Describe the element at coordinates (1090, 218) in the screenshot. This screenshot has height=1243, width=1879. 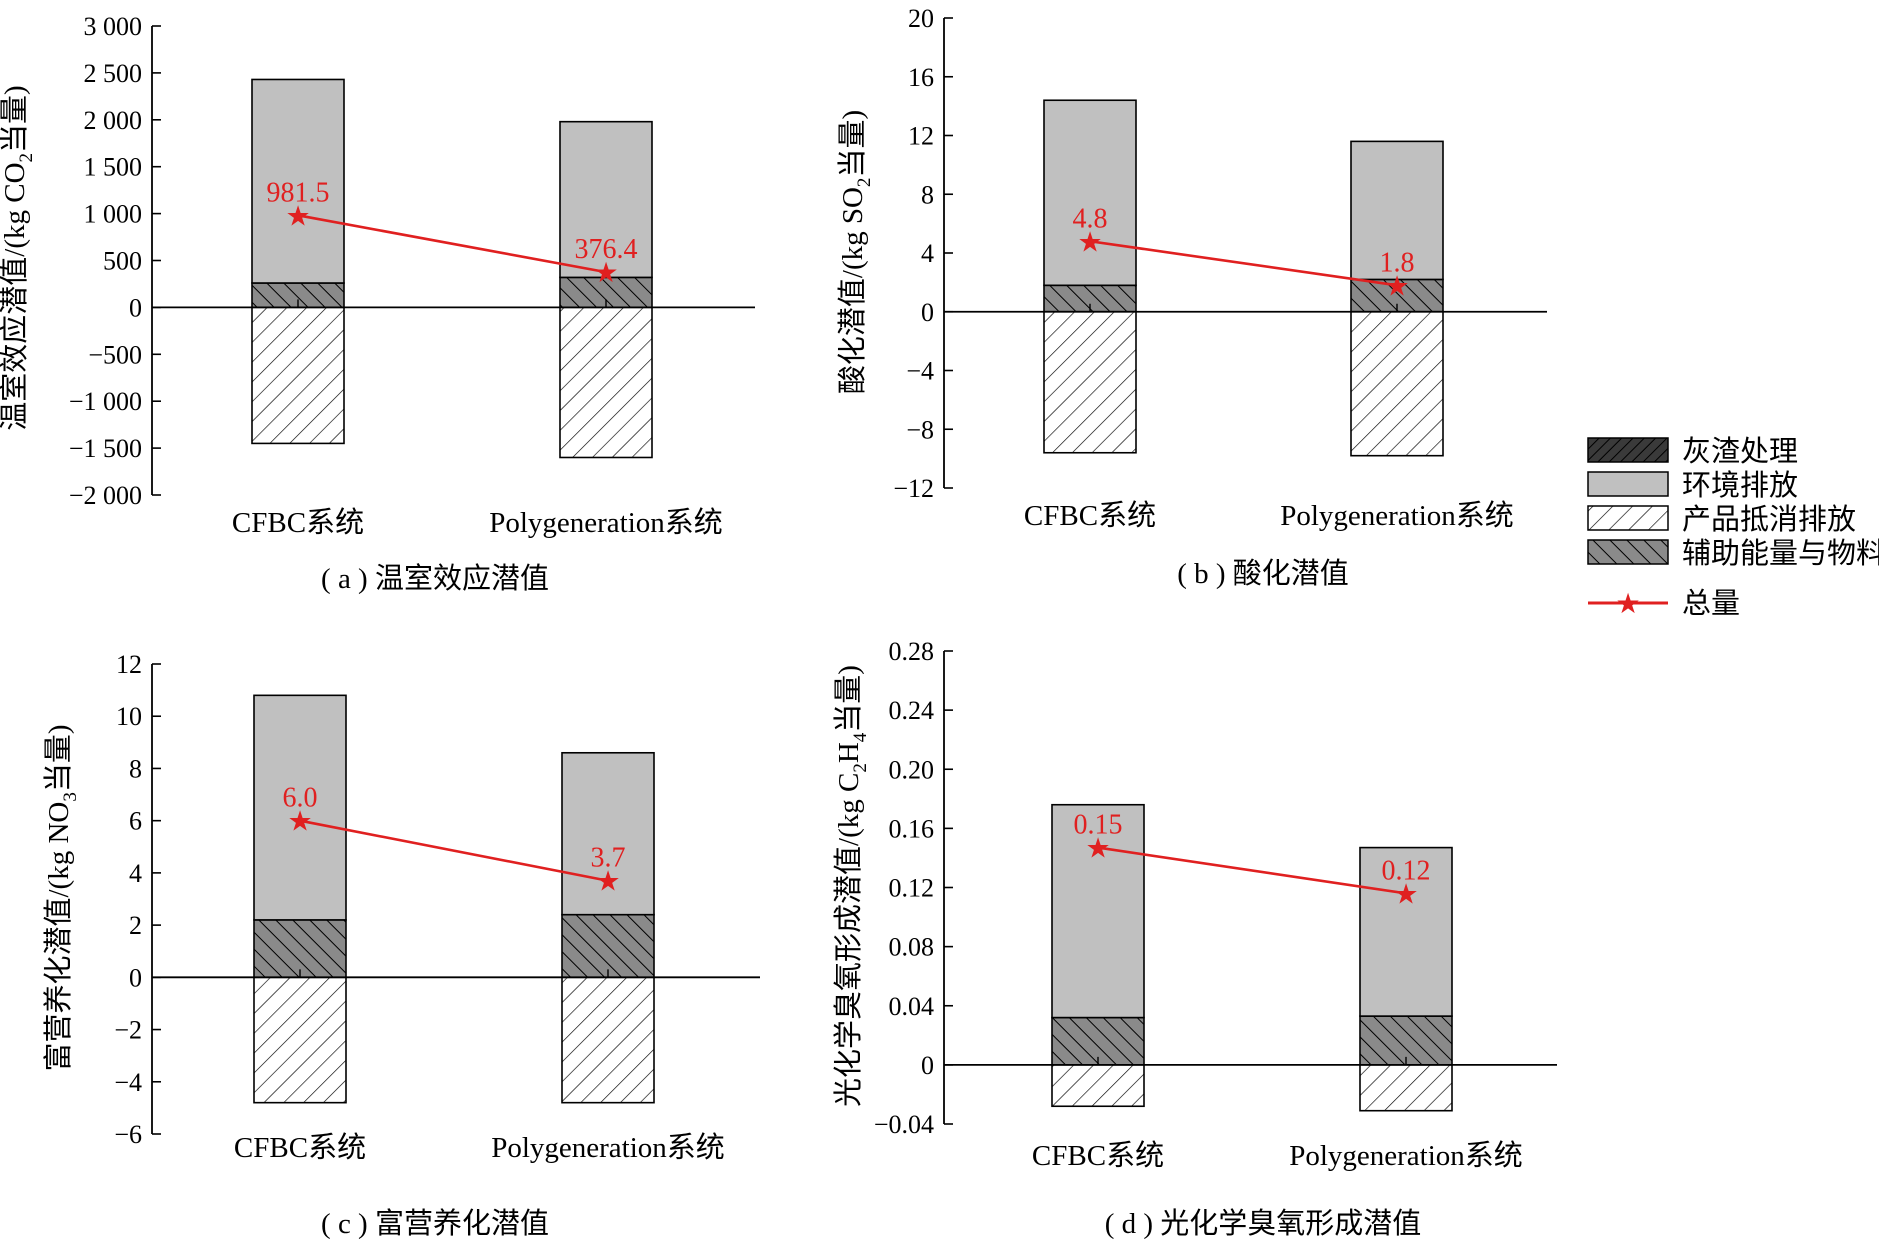
I see `total-value-label: 4.8` at that location.